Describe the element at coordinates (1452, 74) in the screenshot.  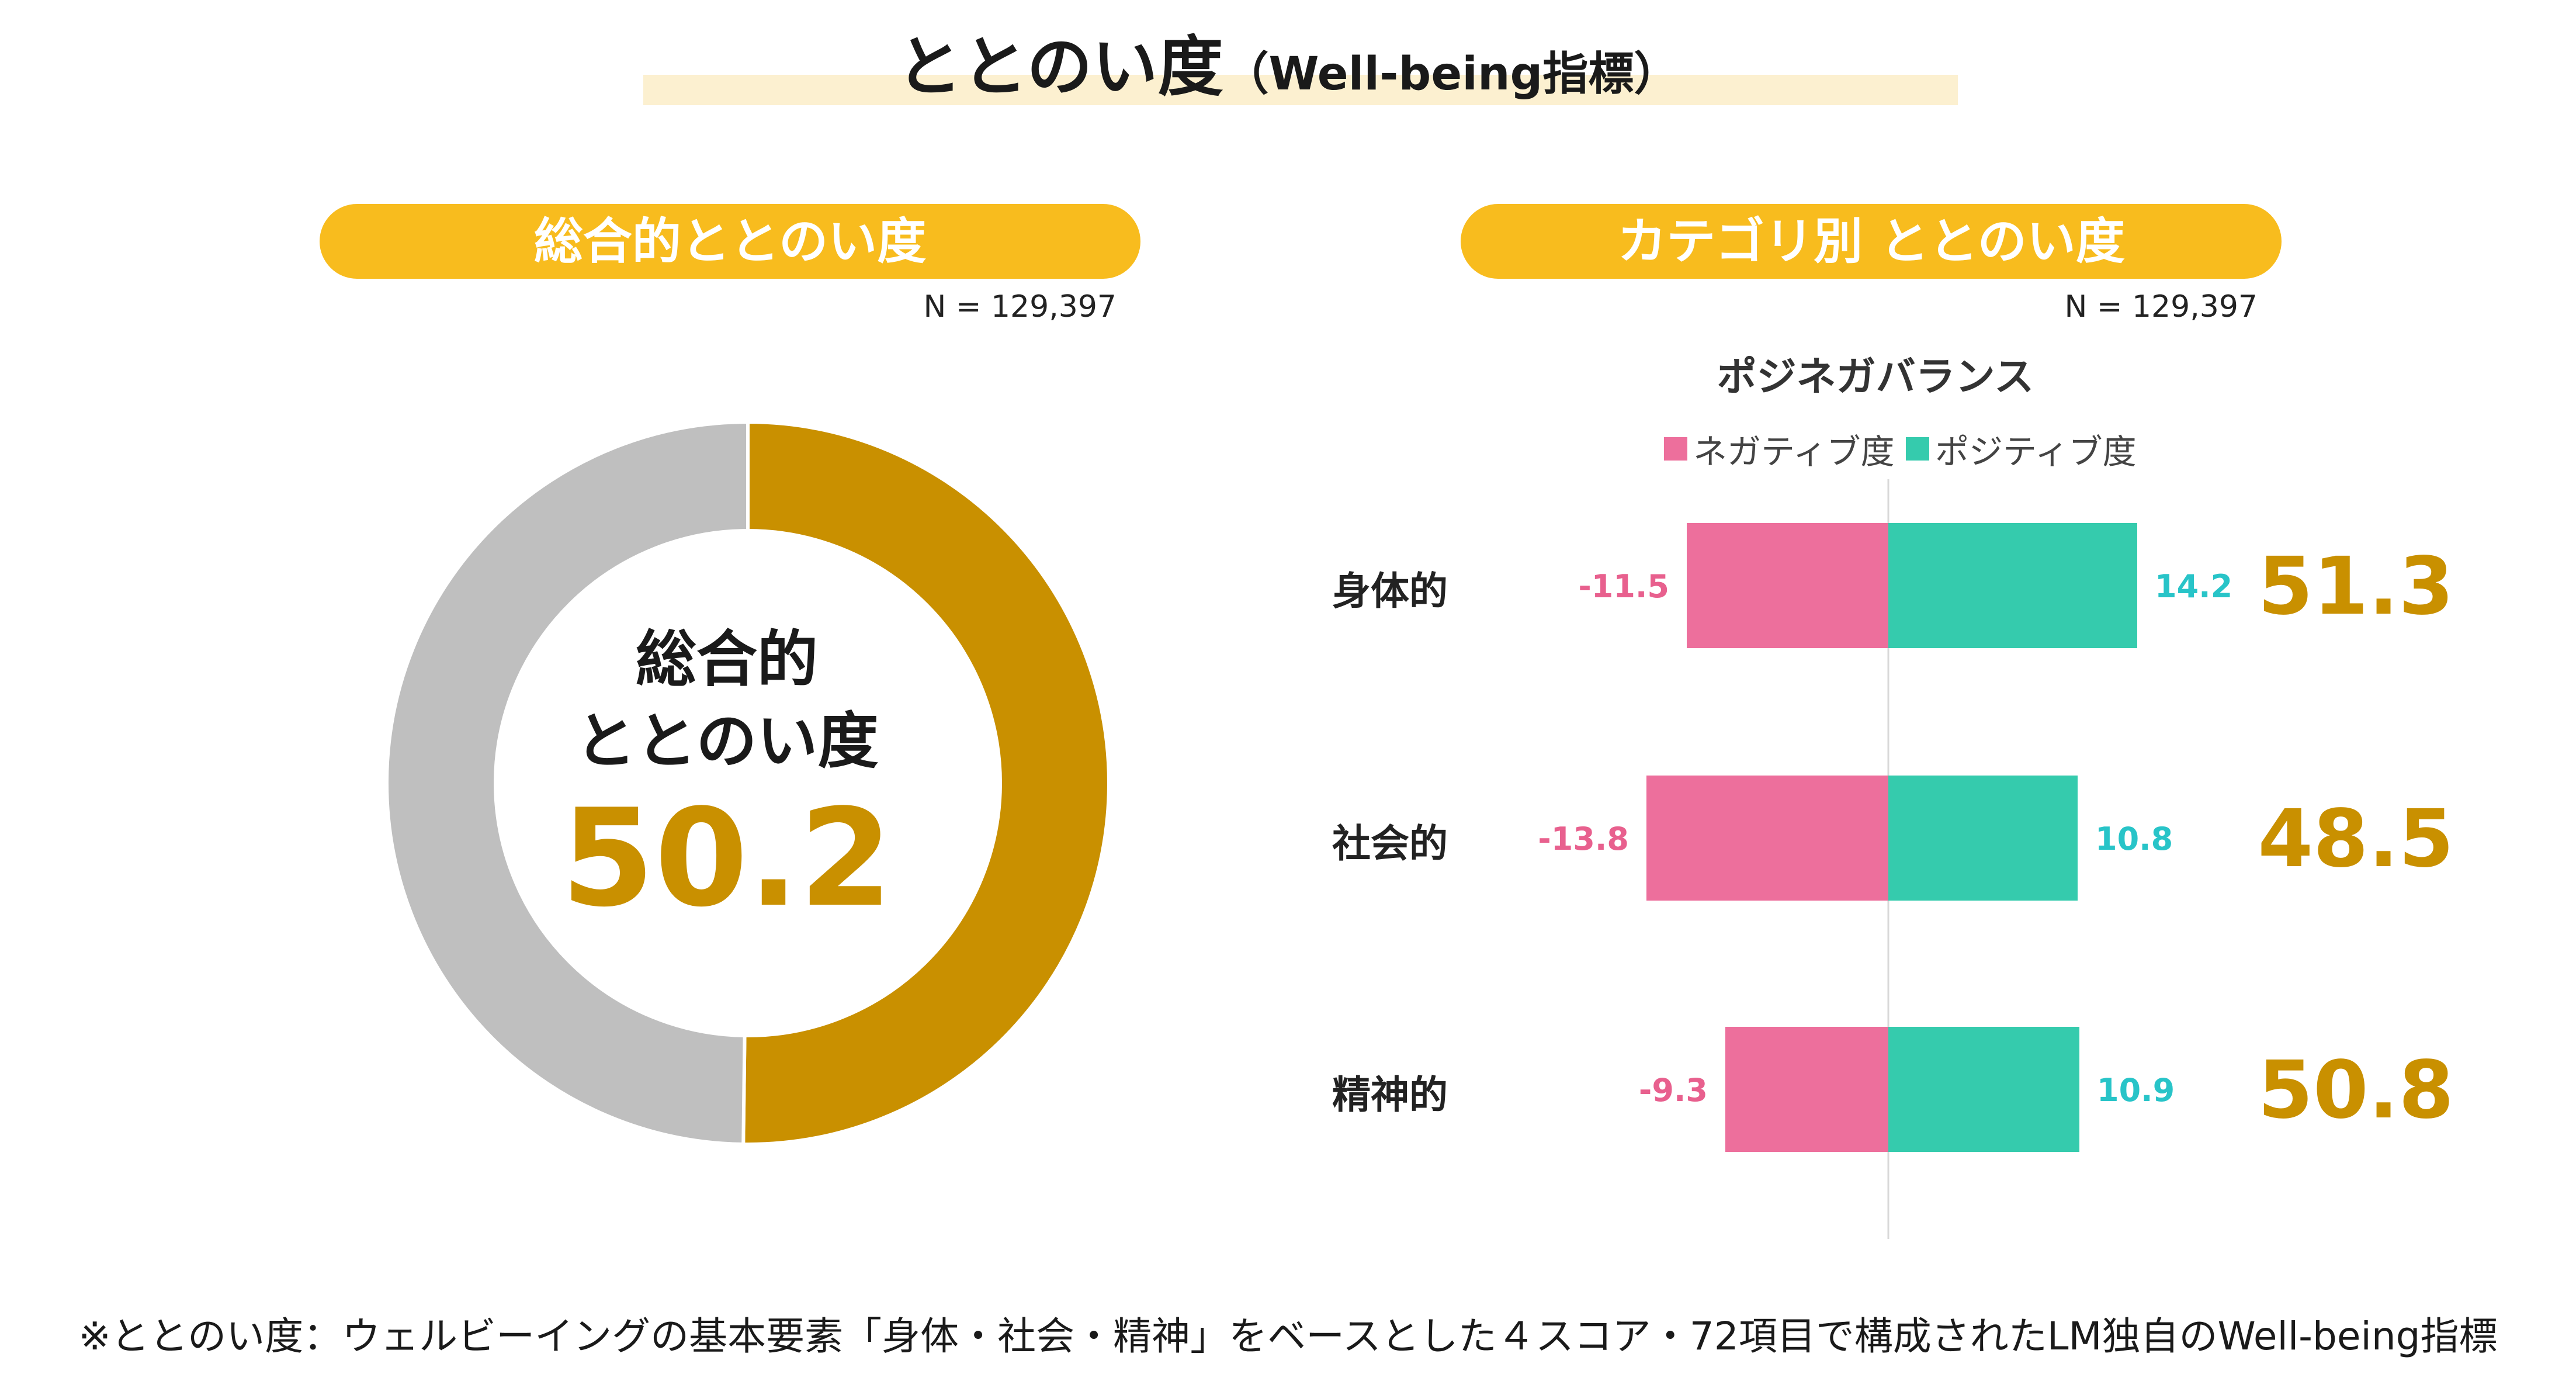
I see `page-title-sub: （Well-being指標）` at that location.